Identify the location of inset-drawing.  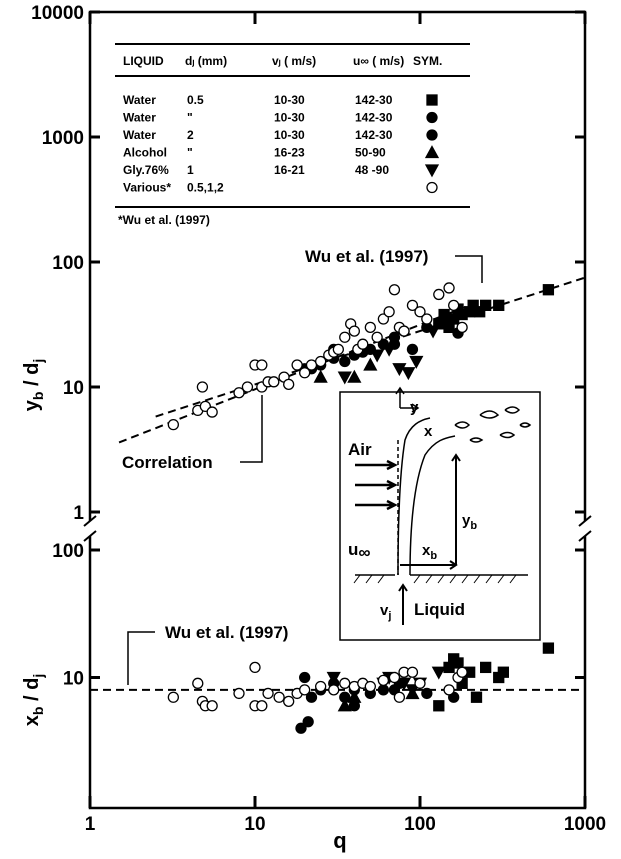
(442, 505).